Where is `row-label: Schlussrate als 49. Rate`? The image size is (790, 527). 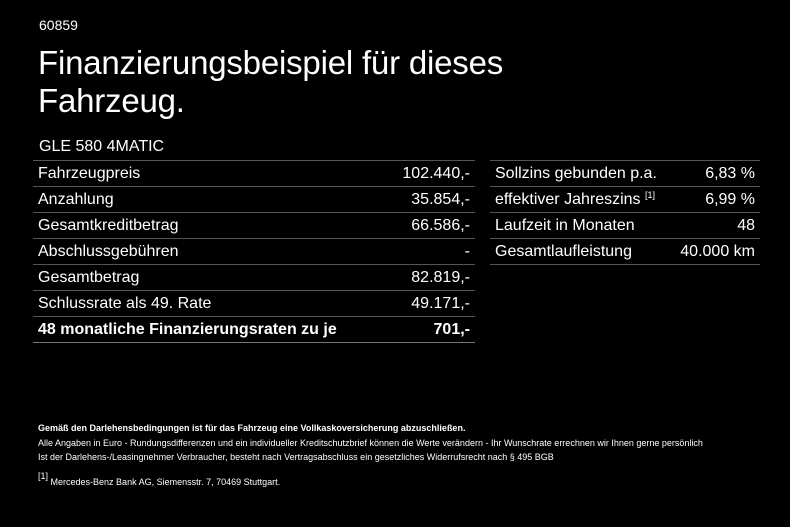 row-label: Schlussrate als 49. Rate is located at coordinates (210, 303).